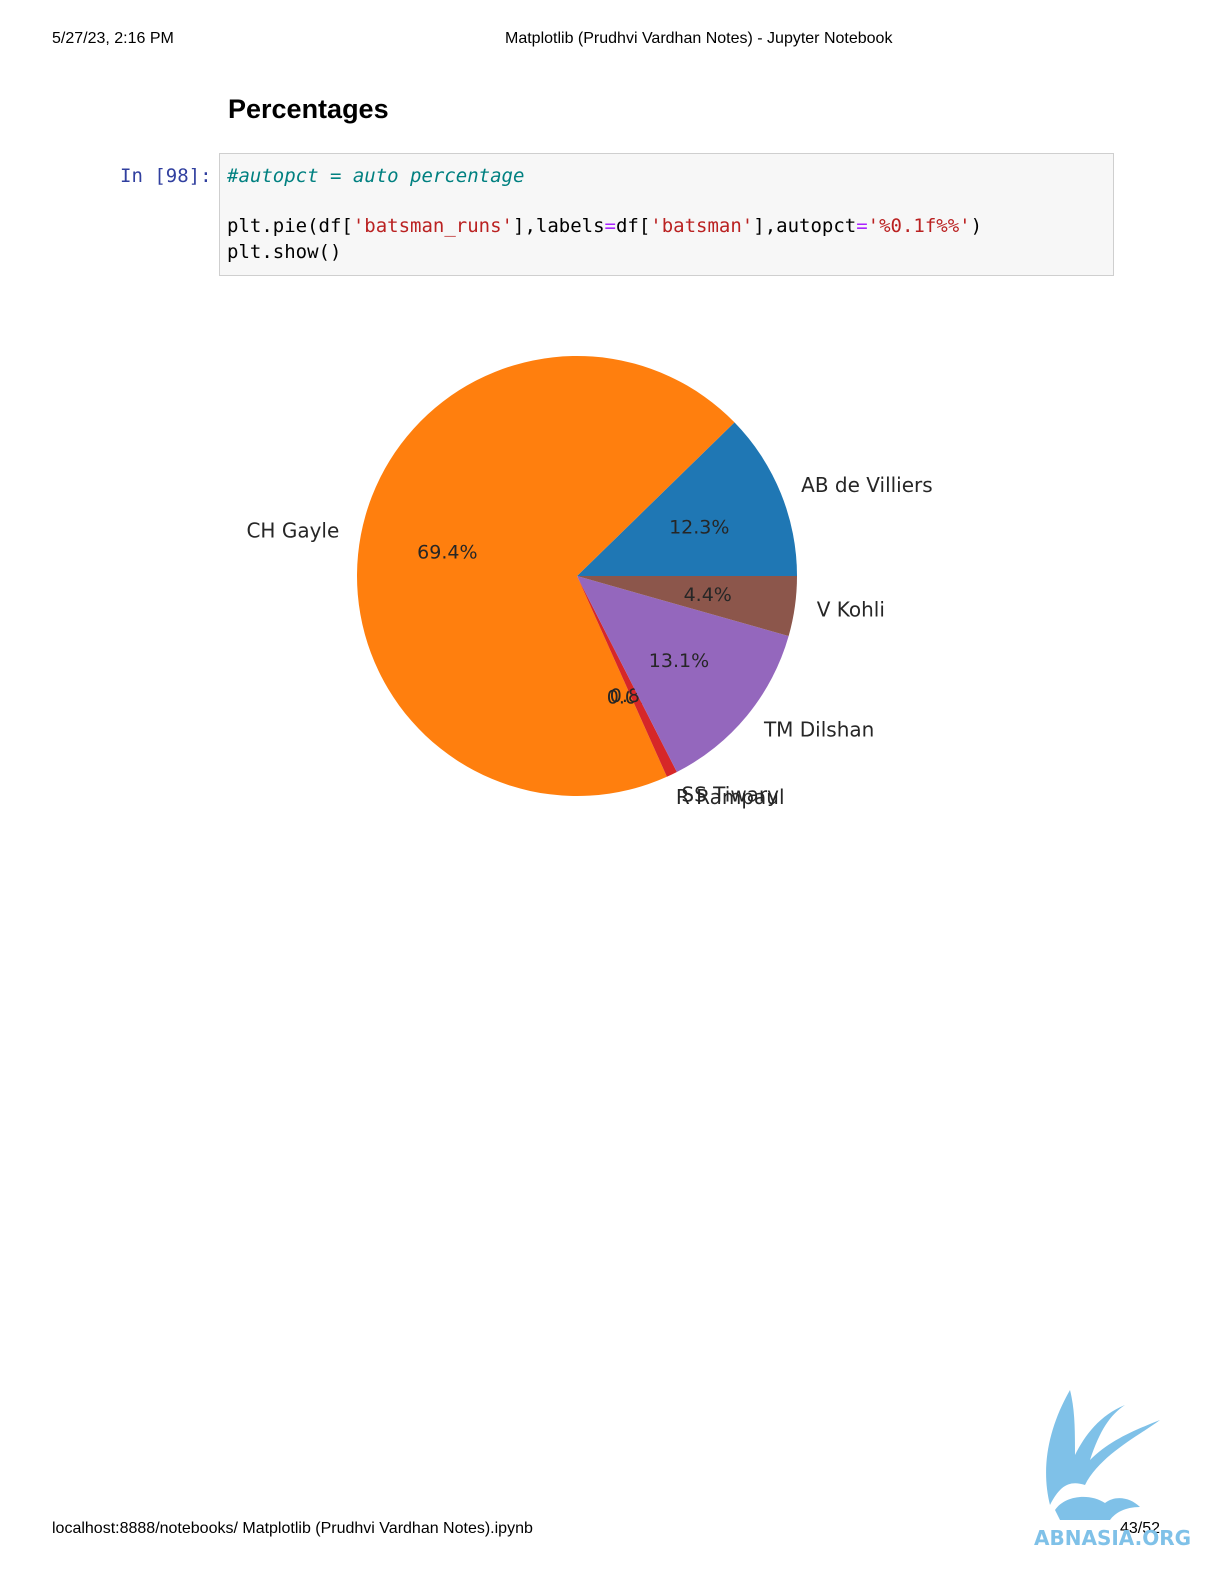 The width and height of the screenshot is (1224, 1584). What do you see at coordinates (1140, 1528) in the screenshot?
I see `print-page-number: 43/52` at bounding box center [1140, 1528].